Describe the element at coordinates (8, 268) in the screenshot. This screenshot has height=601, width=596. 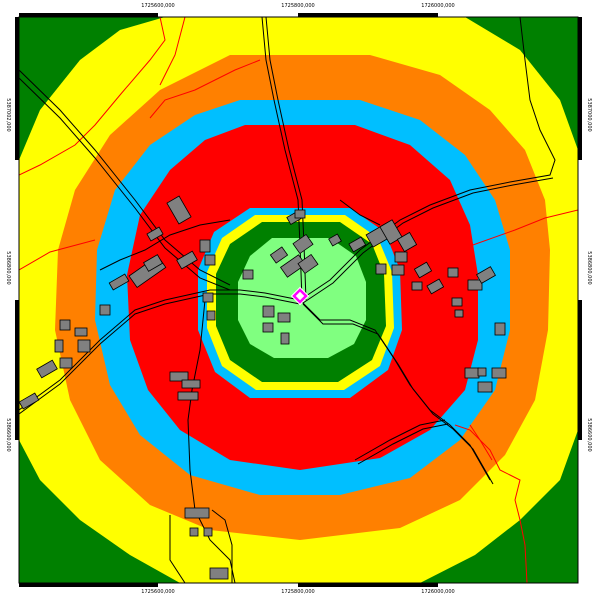
I see `left-tick-label-2: 5386800,000` at that location.